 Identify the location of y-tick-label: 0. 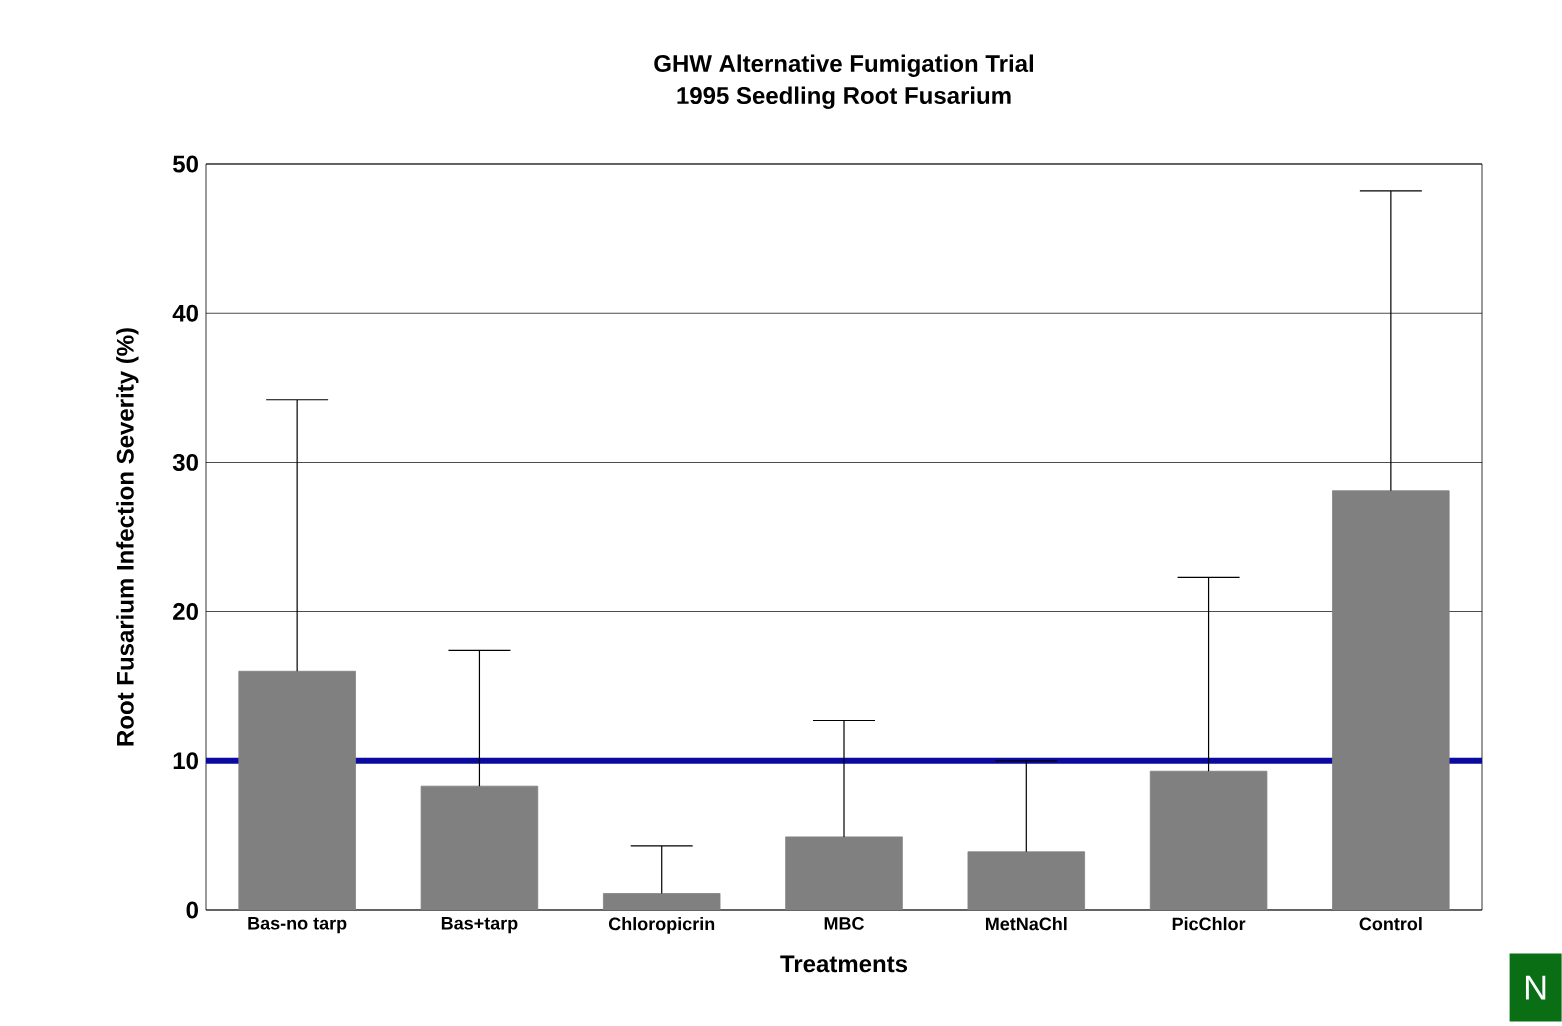
(192, 910).